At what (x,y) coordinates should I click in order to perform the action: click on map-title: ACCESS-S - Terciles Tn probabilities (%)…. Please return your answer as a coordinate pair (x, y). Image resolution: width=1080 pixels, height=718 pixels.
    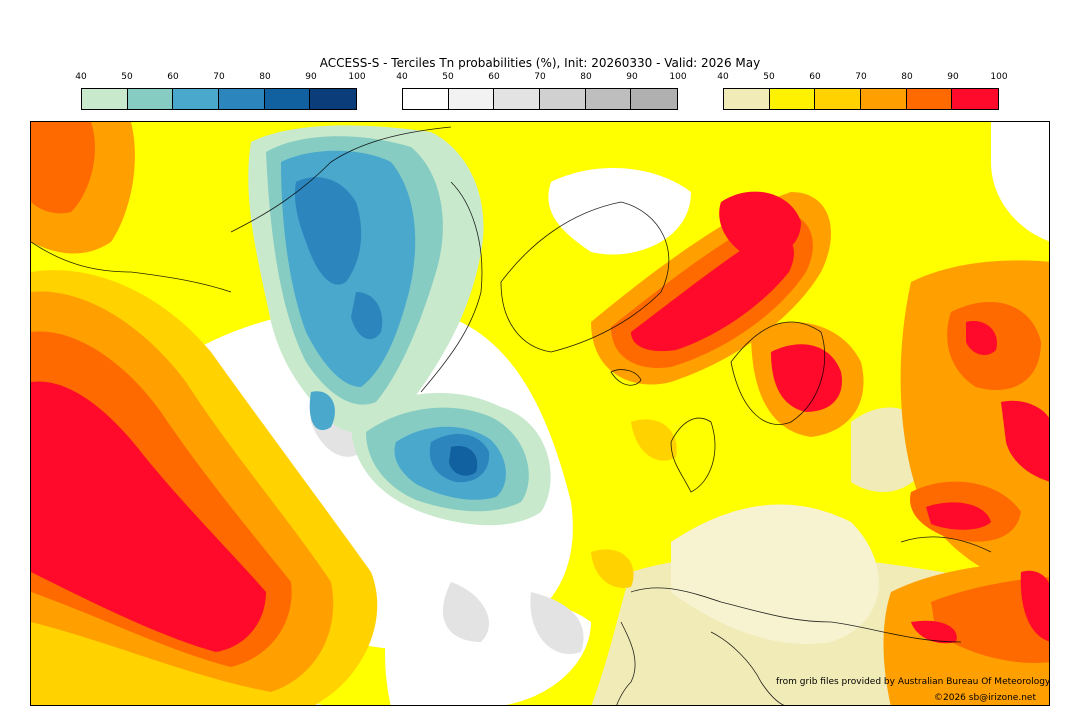
    Looking at the image, I should click on (540, 63).